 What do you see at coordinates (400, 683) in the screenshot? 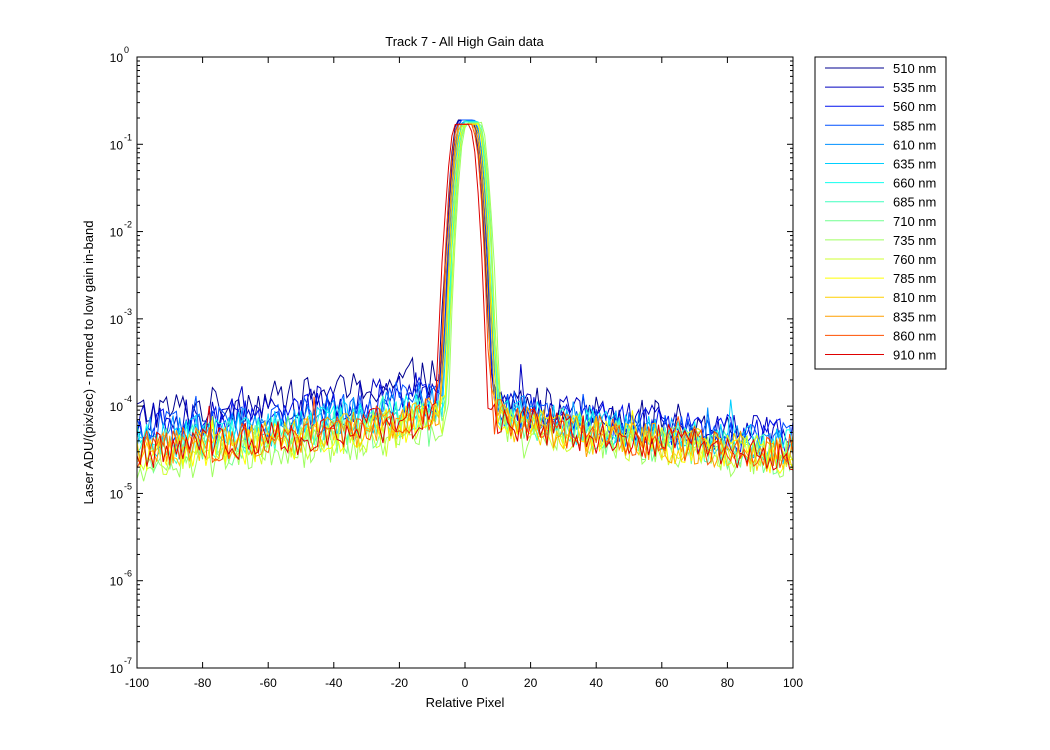
I see `x-tick-label: -20` at bounding box center [400, 683].